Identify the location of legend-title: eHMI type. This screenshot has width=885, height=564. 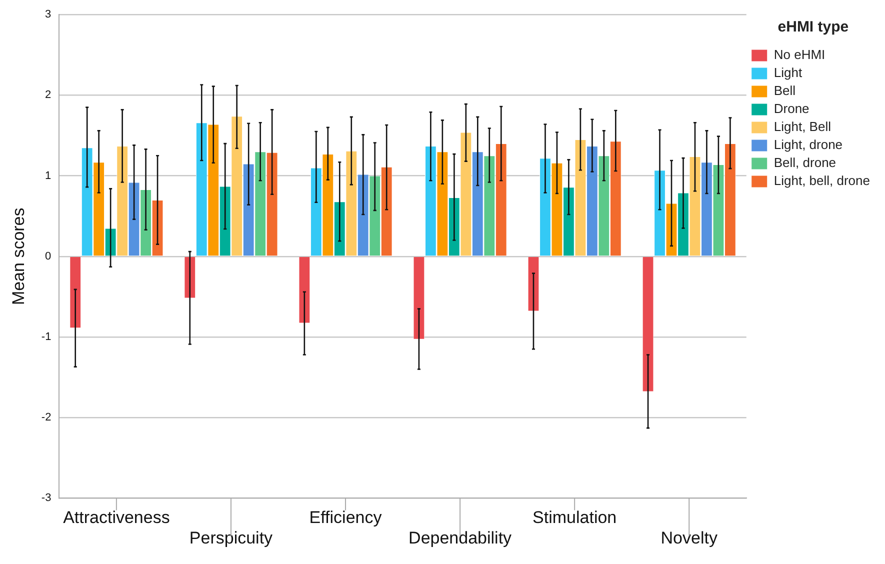
(813, 27).